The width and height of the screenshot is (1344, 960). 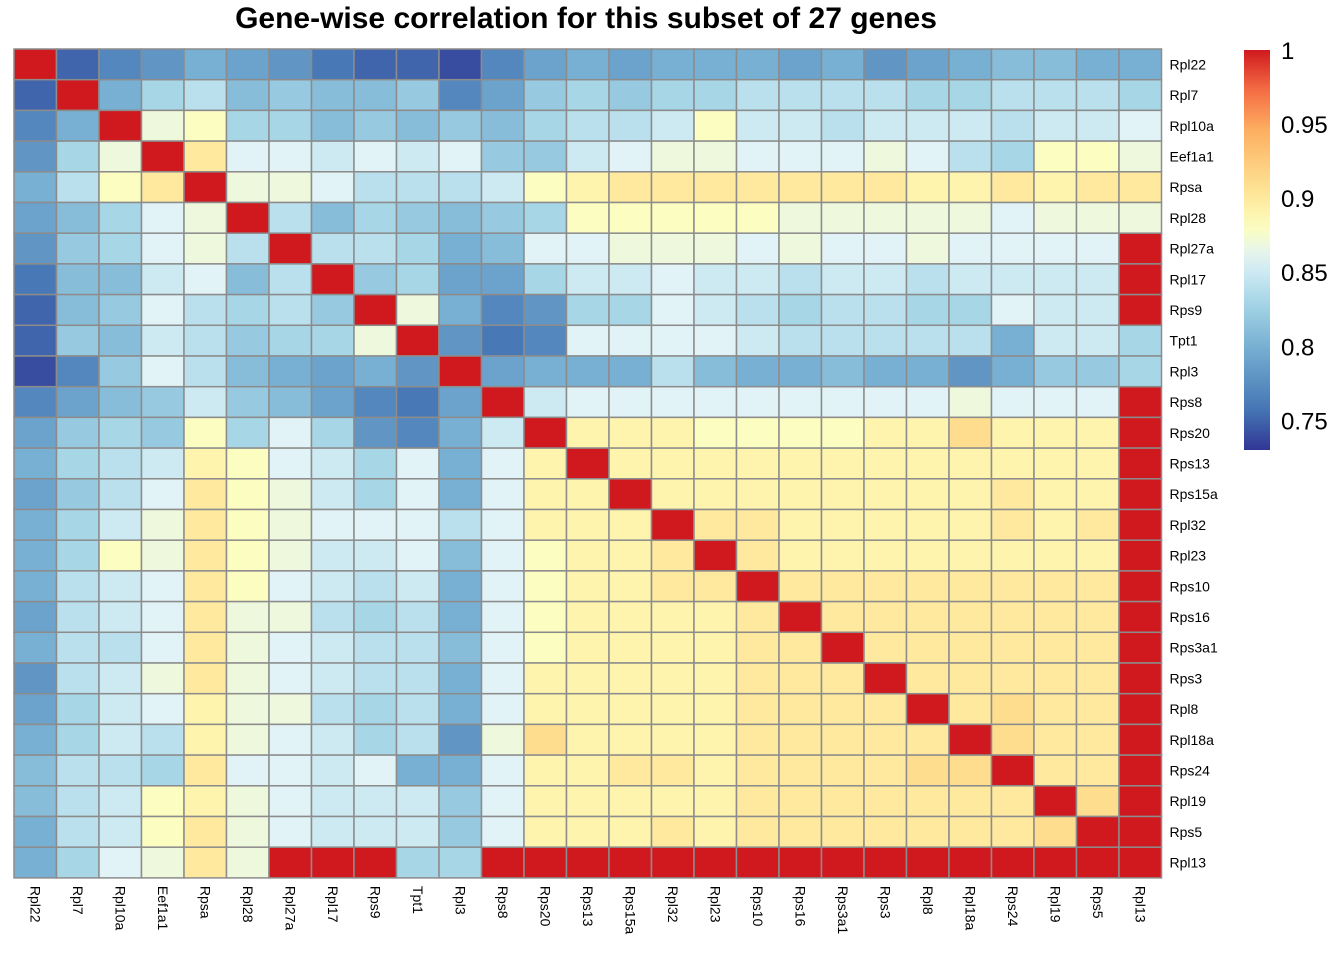 I want to click on heatmap-cell-Rps9-Rpl28, so click(x=247, y=310).